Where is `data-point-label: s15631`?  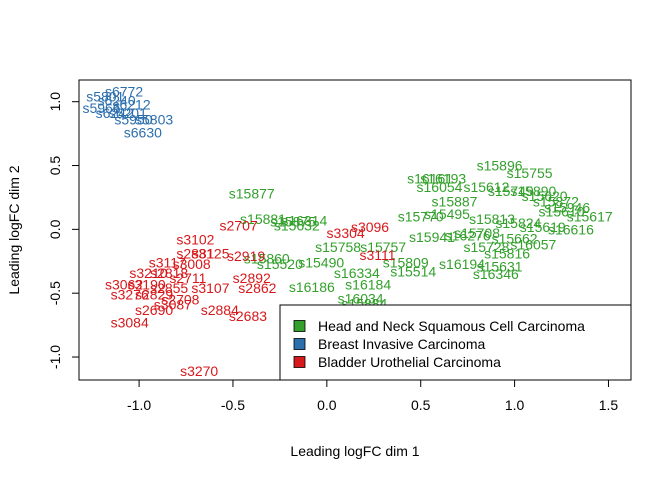
data-point-label: s15631 is located at coordinates (500, 266).